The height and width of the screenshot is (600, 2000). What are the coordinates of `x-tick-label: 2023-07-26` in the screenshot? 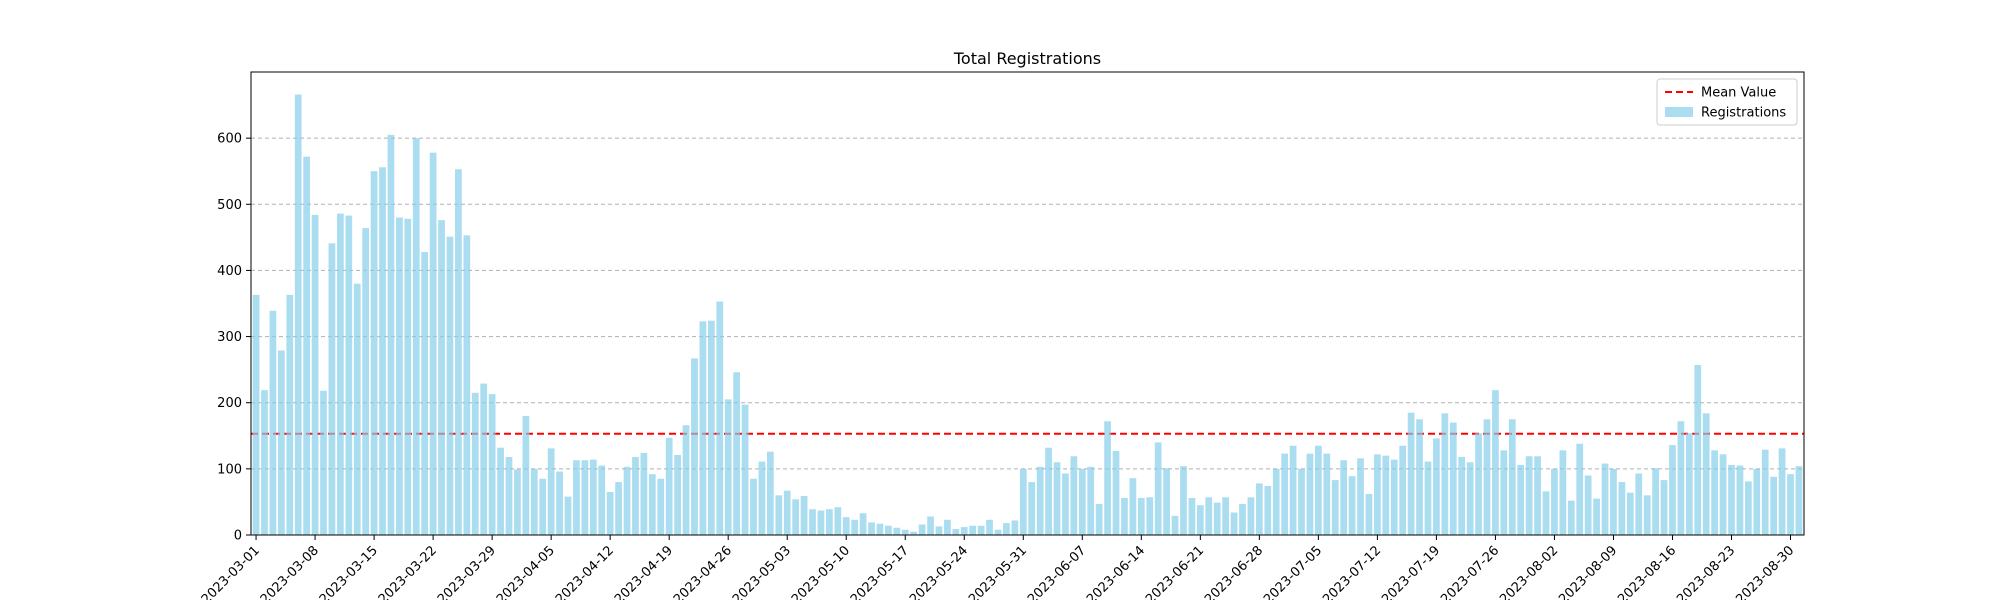 It's located at (1470, 571).